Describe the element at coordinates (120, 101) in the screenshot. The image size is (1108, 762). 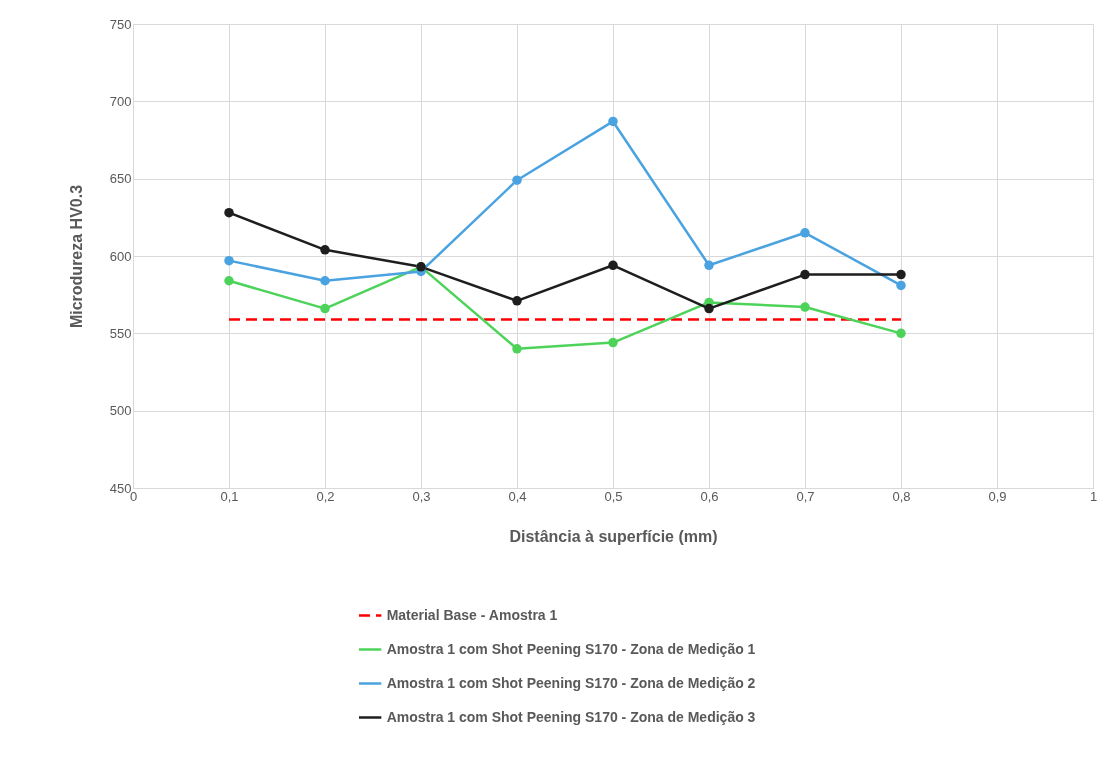
I see `y-tick-label: 700` at that location.